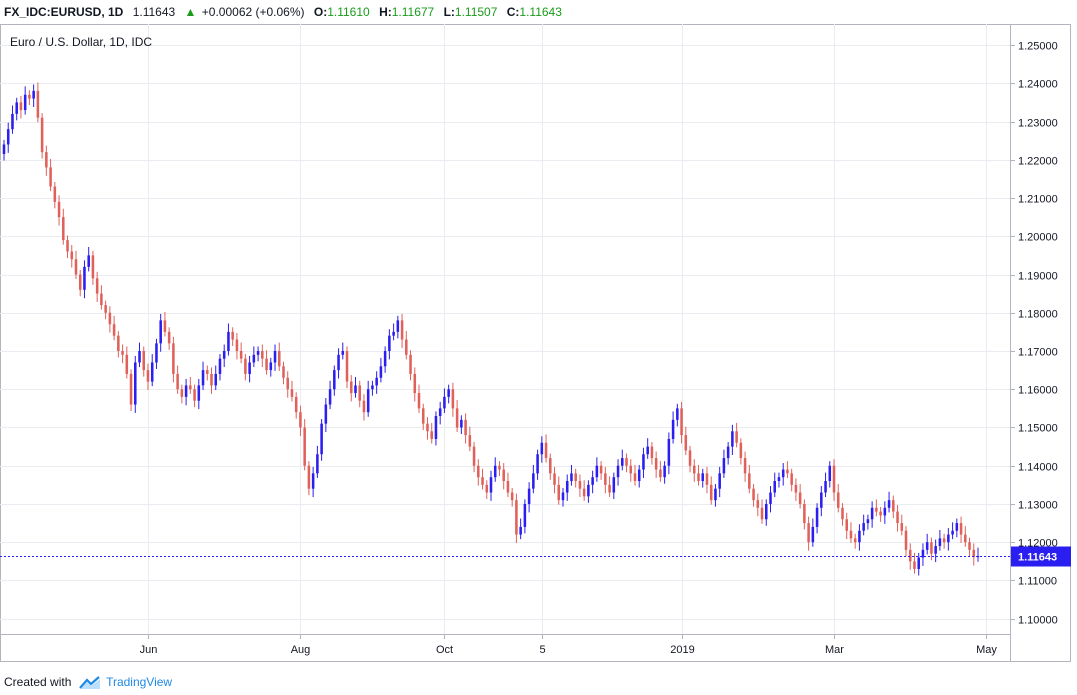 The image size is (1077, 695). I want to click on x-tick-label: Aug, so click(301, 650).